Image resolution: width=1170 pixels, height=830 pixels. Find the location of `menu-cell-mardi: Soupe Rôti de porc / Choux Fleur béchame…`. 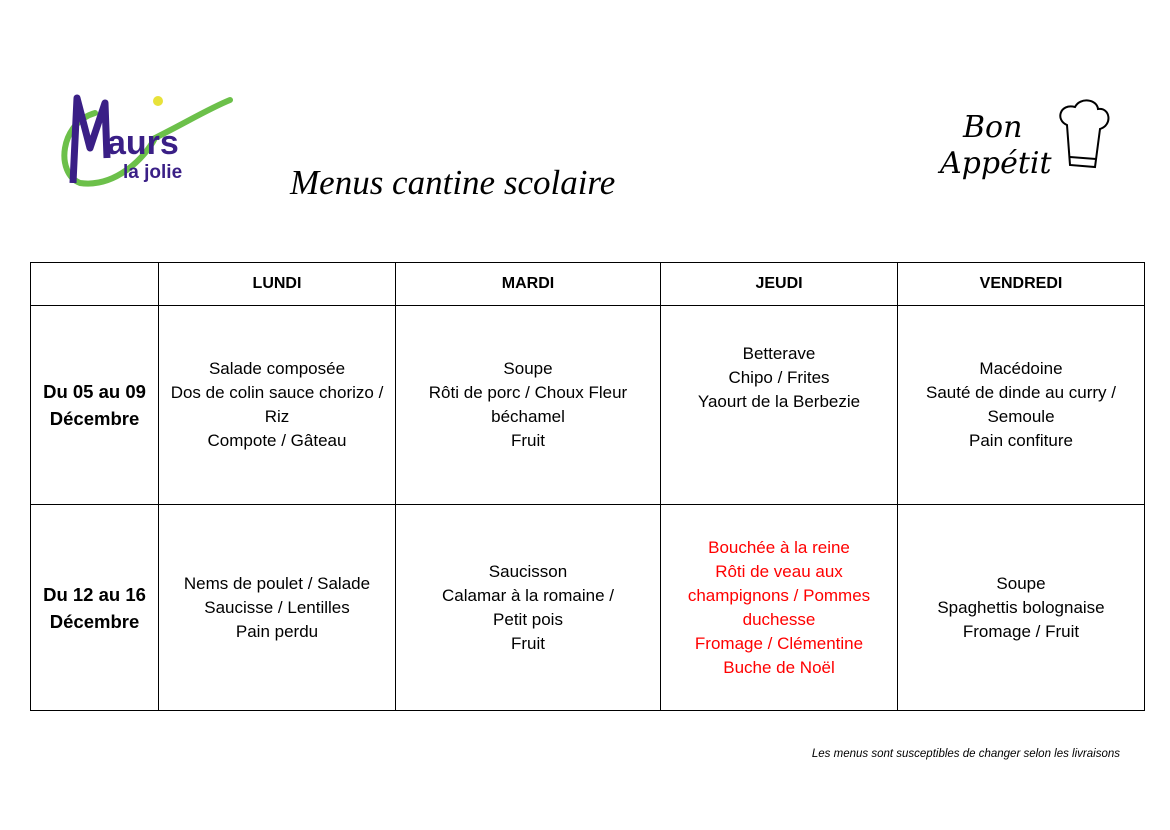

menu-cell-mardi: Soupe Rôti de porc / Choux Fleur béchame… is located at coordinates (528, 405).